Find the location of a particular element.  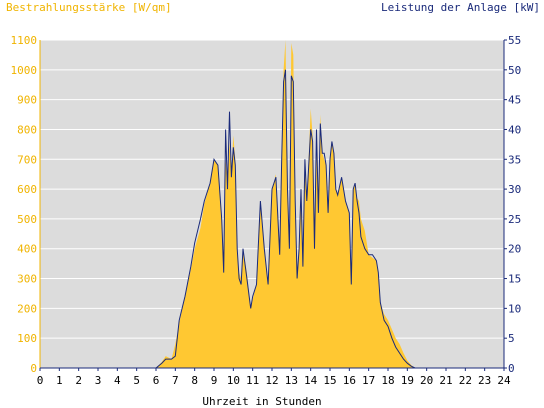

x-tick-label: 10 is located at coordinates (233, 380).